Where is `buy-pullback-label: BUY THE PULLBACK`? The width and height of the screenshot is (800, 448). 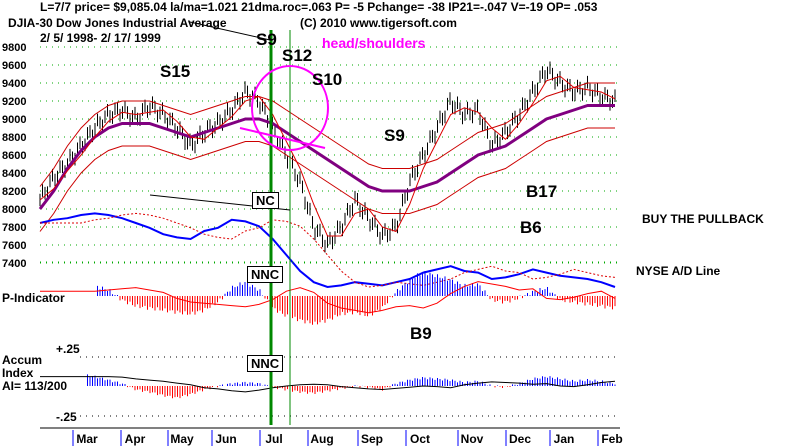 buy-pullback-label: BUY THE PULLBACK is located at coordinates (703, 219).